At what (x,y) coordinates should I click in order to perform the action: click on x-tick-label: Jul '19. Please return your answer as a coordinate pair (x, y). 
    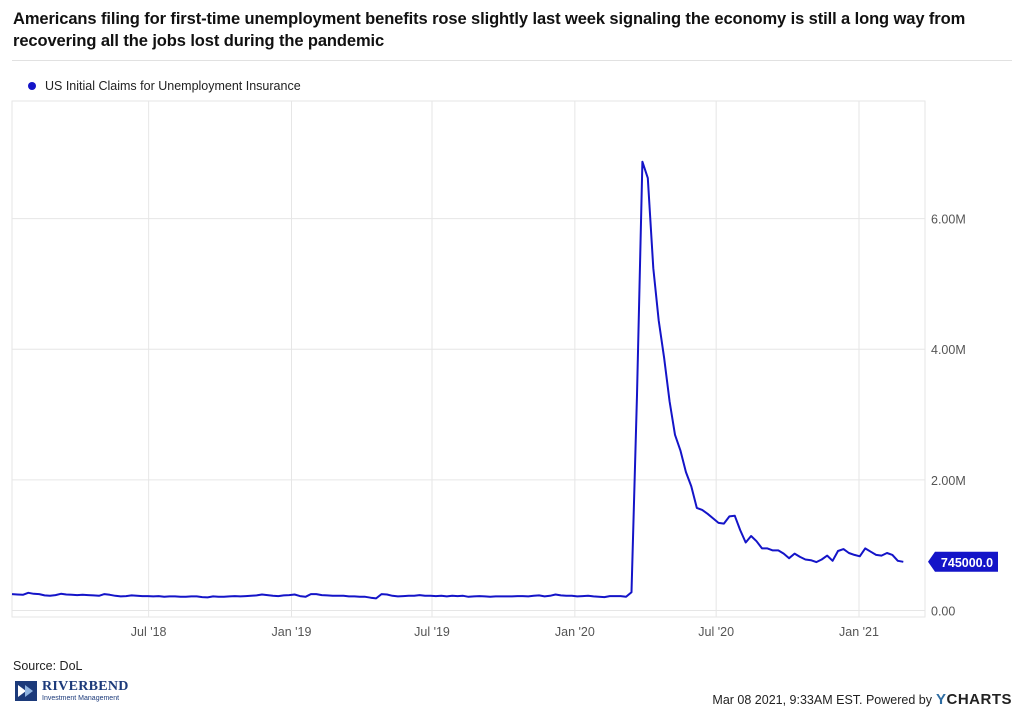
    Looking at the image, I should click on (432, 632).